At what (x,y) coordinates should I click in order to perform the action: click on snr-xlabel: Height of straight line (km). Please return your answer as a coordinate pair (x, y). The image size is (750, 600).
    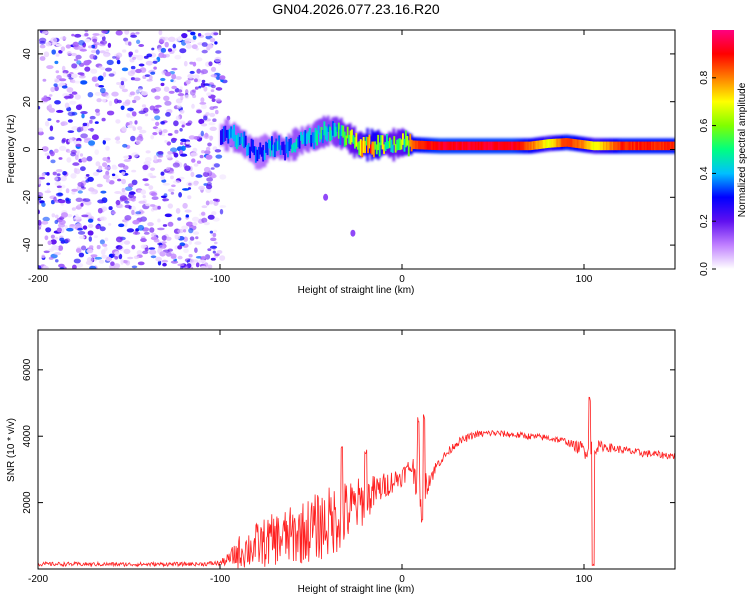
    Looking at the image, I should click on (356, 589).